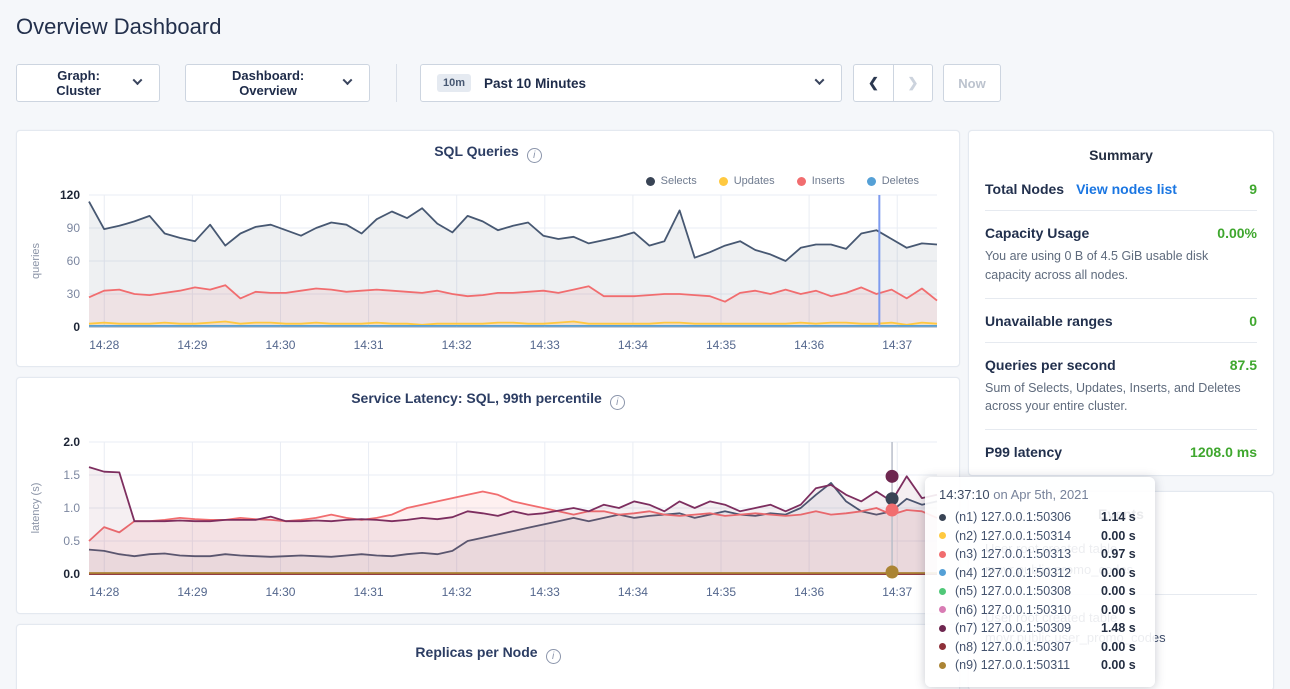 The height and width of the screenshot is (689, 1290). I want to click on summary-row: Total Nodes View nodes list 9, so click(1121, 189).